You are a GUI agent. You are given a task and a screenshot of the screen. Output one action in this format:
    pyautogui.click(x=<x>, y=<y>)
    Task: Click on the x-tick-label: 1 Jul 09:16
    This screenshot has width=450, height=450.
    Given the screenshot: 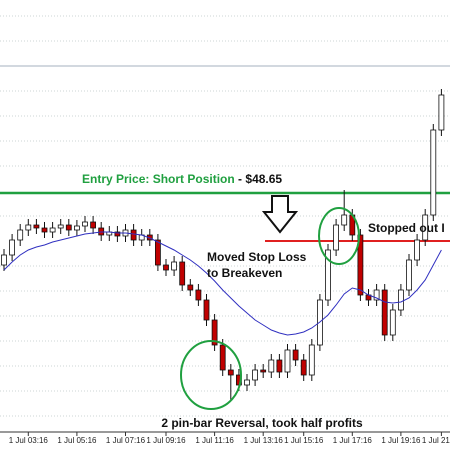 What is the action you would take?
    pyautogui.click(x=166, y=440)
    